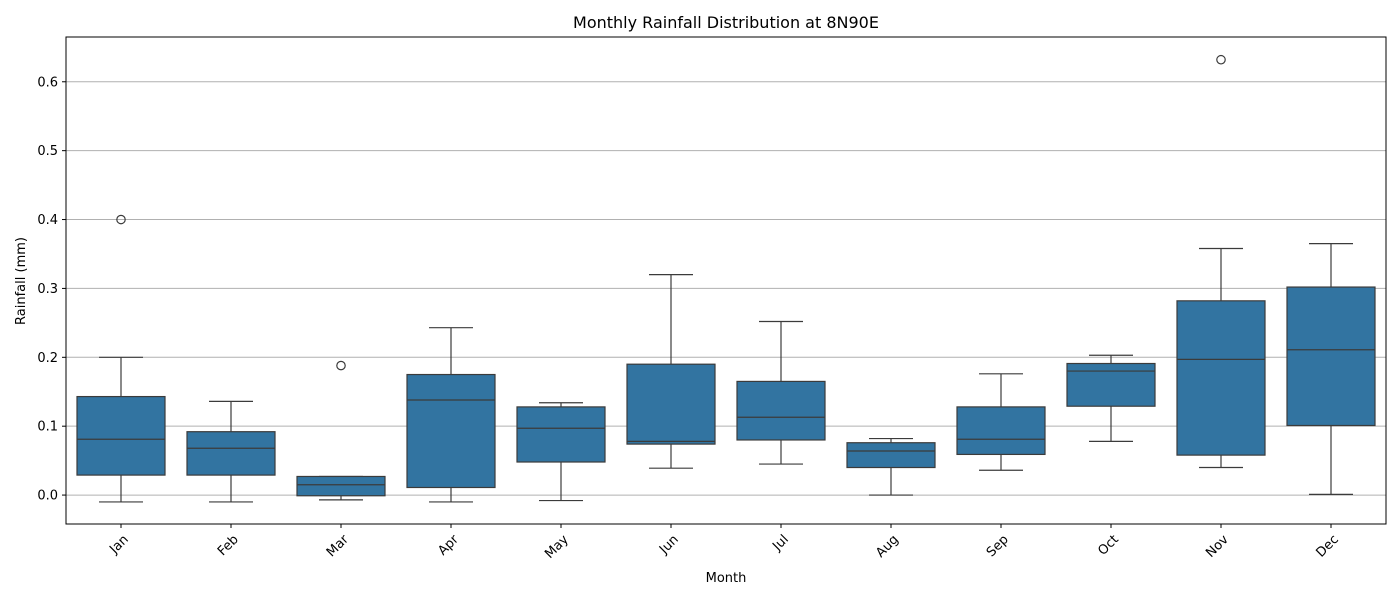  What do you see at coordinates (47, 427) in the screenshot?
I see `y-tick-label: 0.1` at bounding box center [47, 427].